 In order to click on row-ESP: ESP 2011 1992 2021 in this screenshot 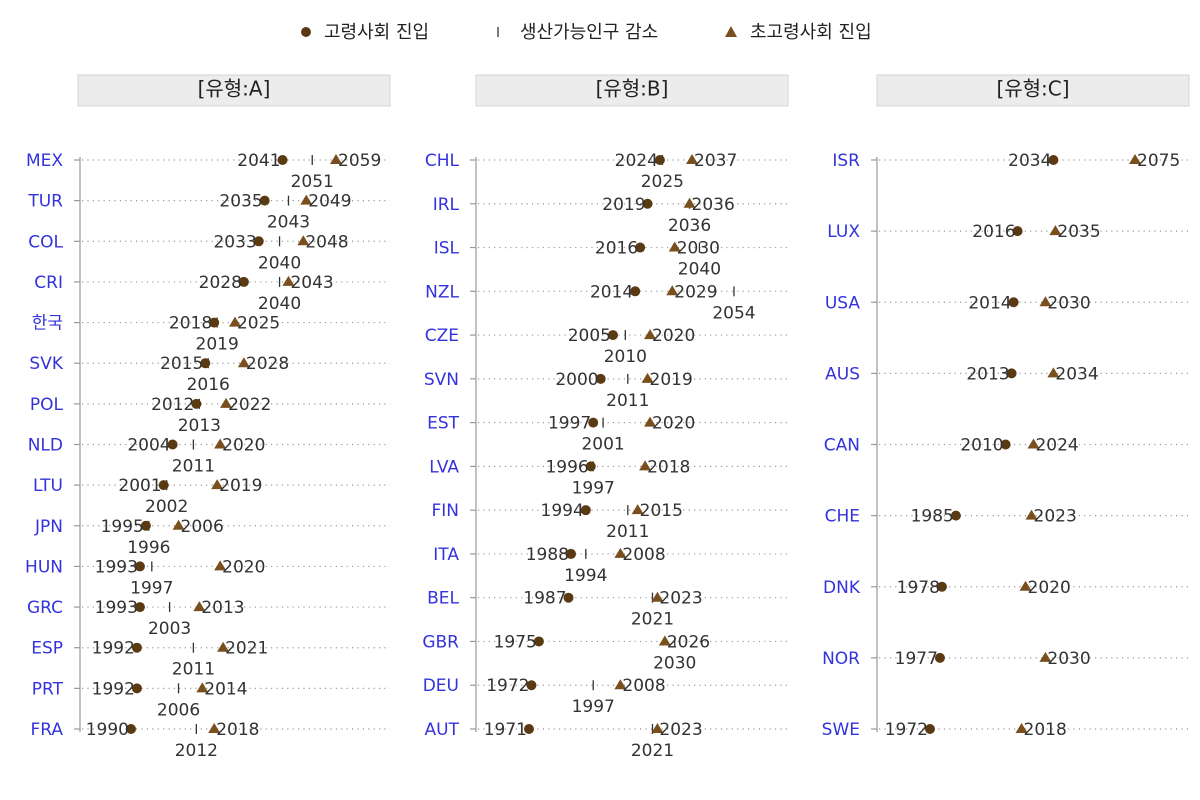, I will do `click(210, 659)`.